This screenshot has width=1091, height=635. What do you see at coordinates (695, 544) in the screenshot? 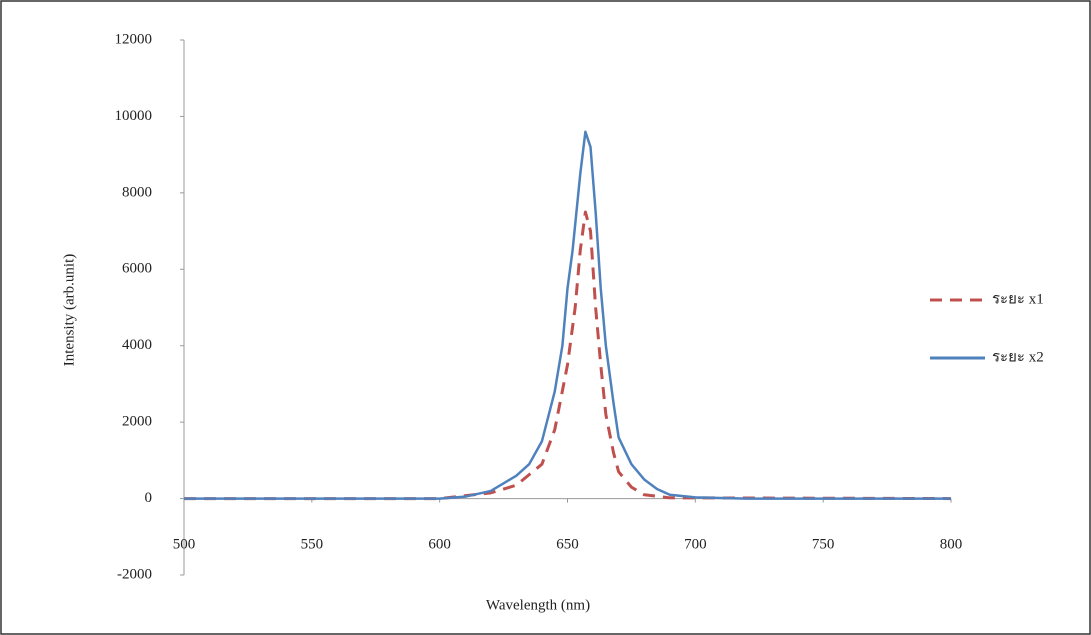
I see `x-tick-label: 700` at bounding box center [695, 544].